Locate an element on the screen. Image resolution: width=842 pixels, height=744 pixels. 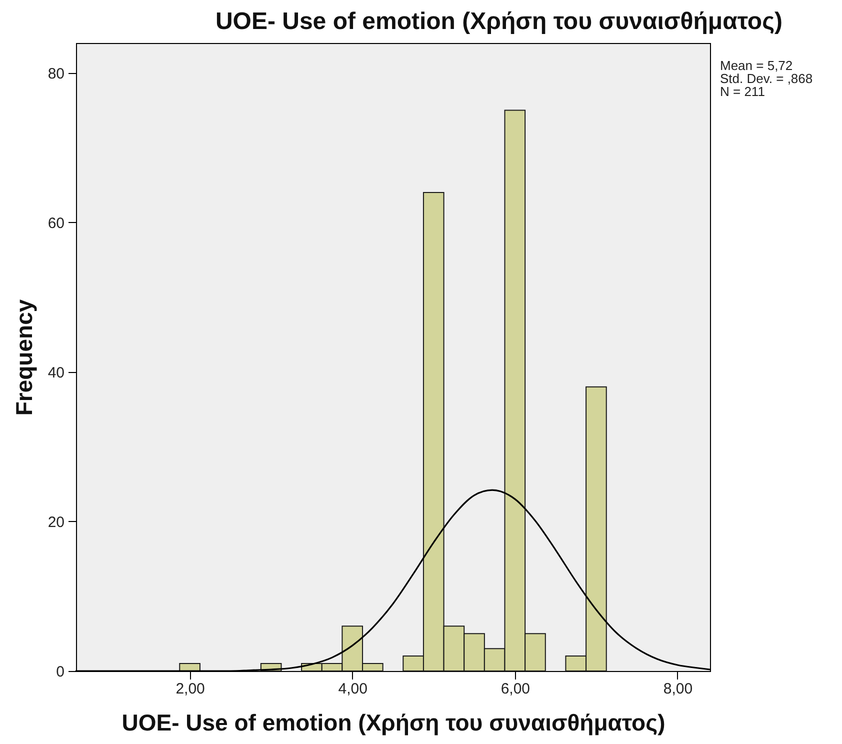
y-axis-title: Frequency is located at coordinates (23, 357).